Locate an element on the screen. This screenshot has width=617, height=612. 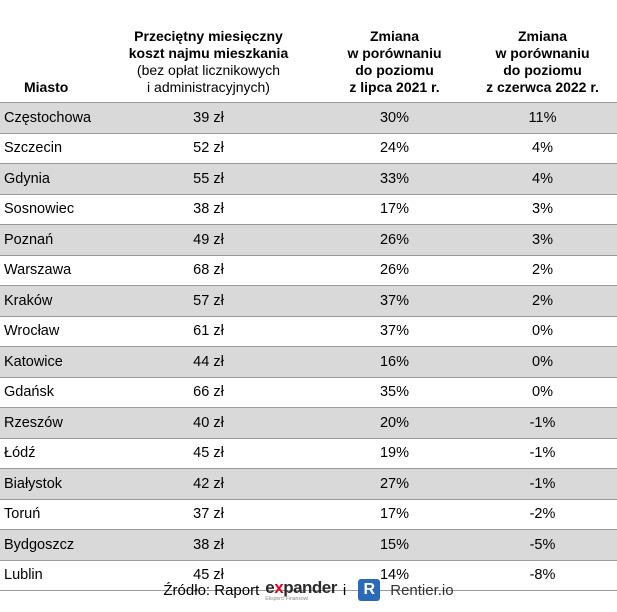
cell-city: Gdańsk is located at coordinates (29, 392).